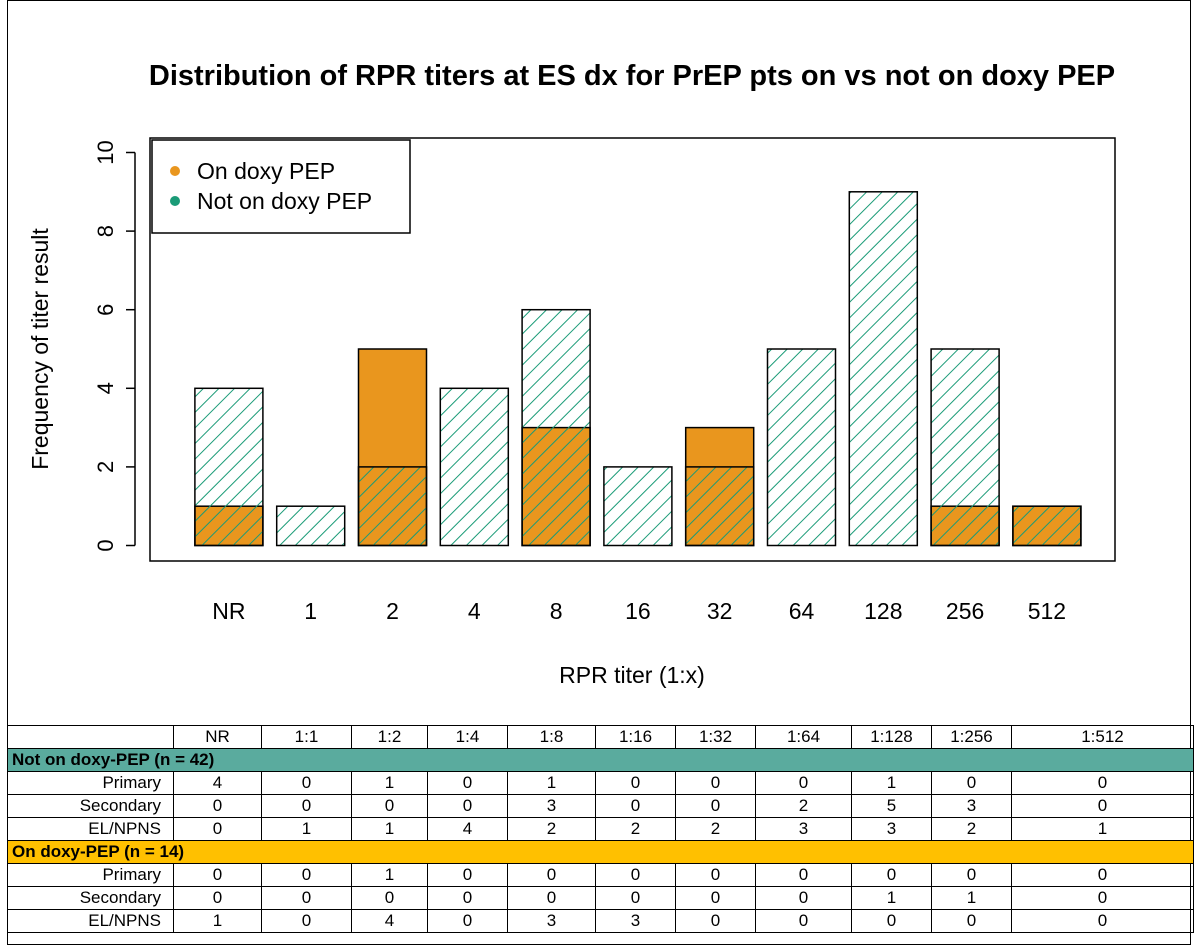  What do you see at coordinates (40, 349) in the screenshot?
I see `y-axis-label: Frequency of titer result` at bounding box center [40, 349].